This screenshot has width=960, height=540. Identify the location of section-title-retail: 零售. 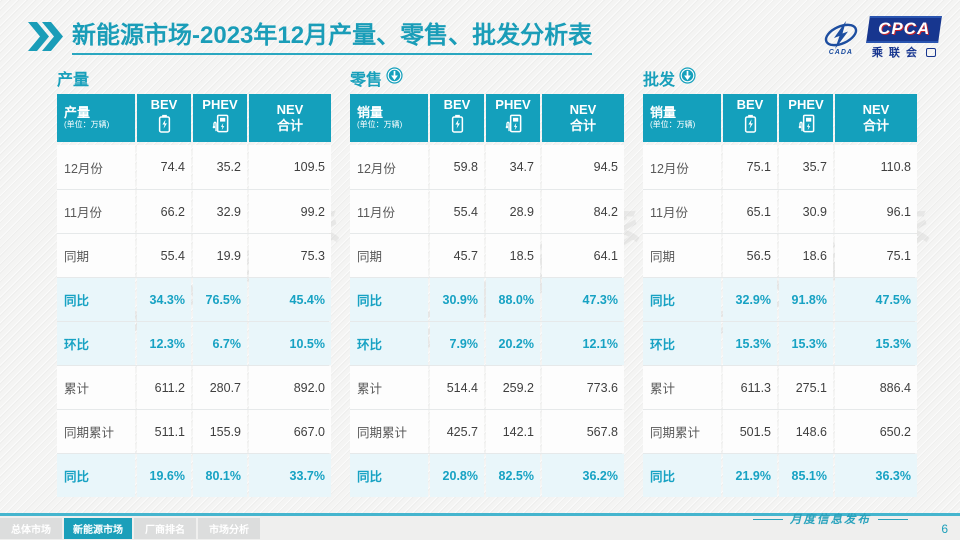
(486, 78).